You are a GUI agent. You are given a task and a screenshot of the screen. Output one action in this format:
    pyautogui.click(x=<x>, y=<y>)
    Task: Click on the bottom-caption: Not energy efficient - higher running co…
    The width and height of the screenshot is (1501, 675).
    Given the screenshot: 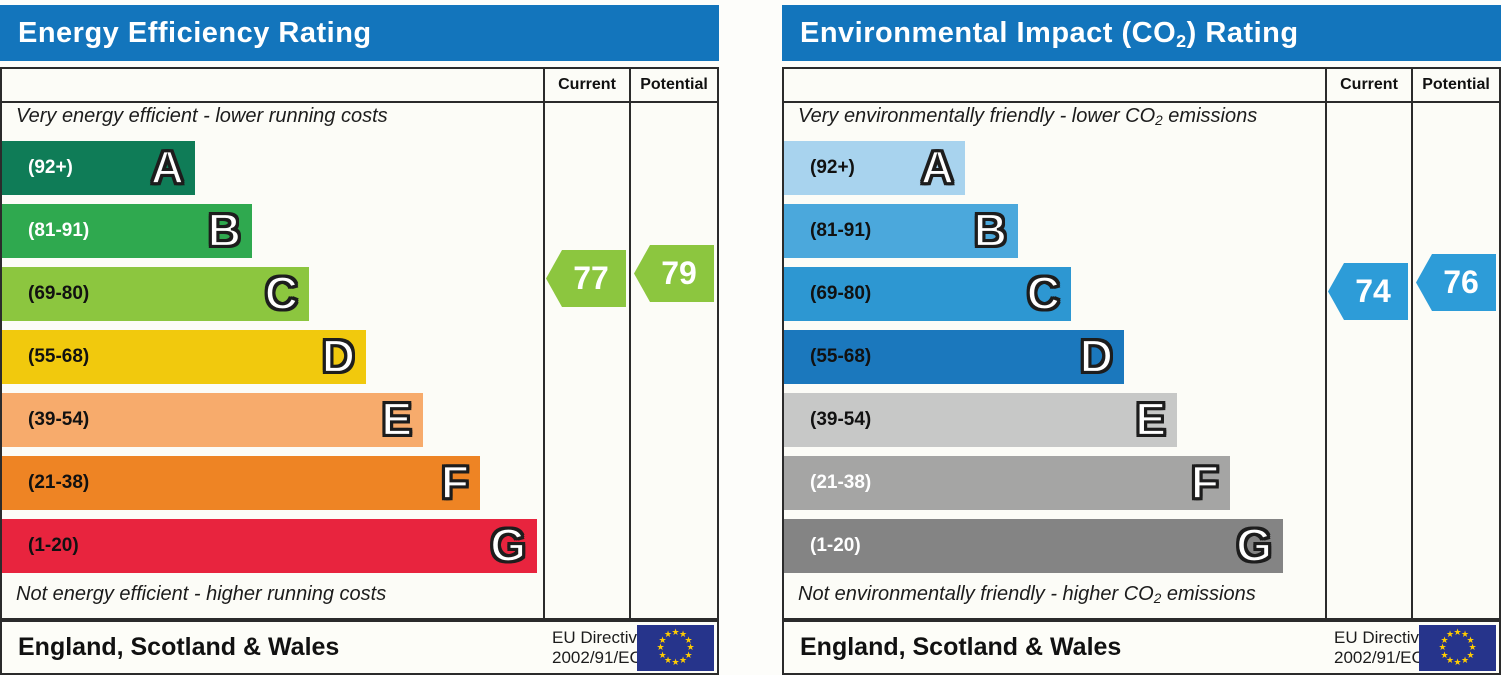 What is the action you would take?
    pyautogui.click(x=201, y=594)
    